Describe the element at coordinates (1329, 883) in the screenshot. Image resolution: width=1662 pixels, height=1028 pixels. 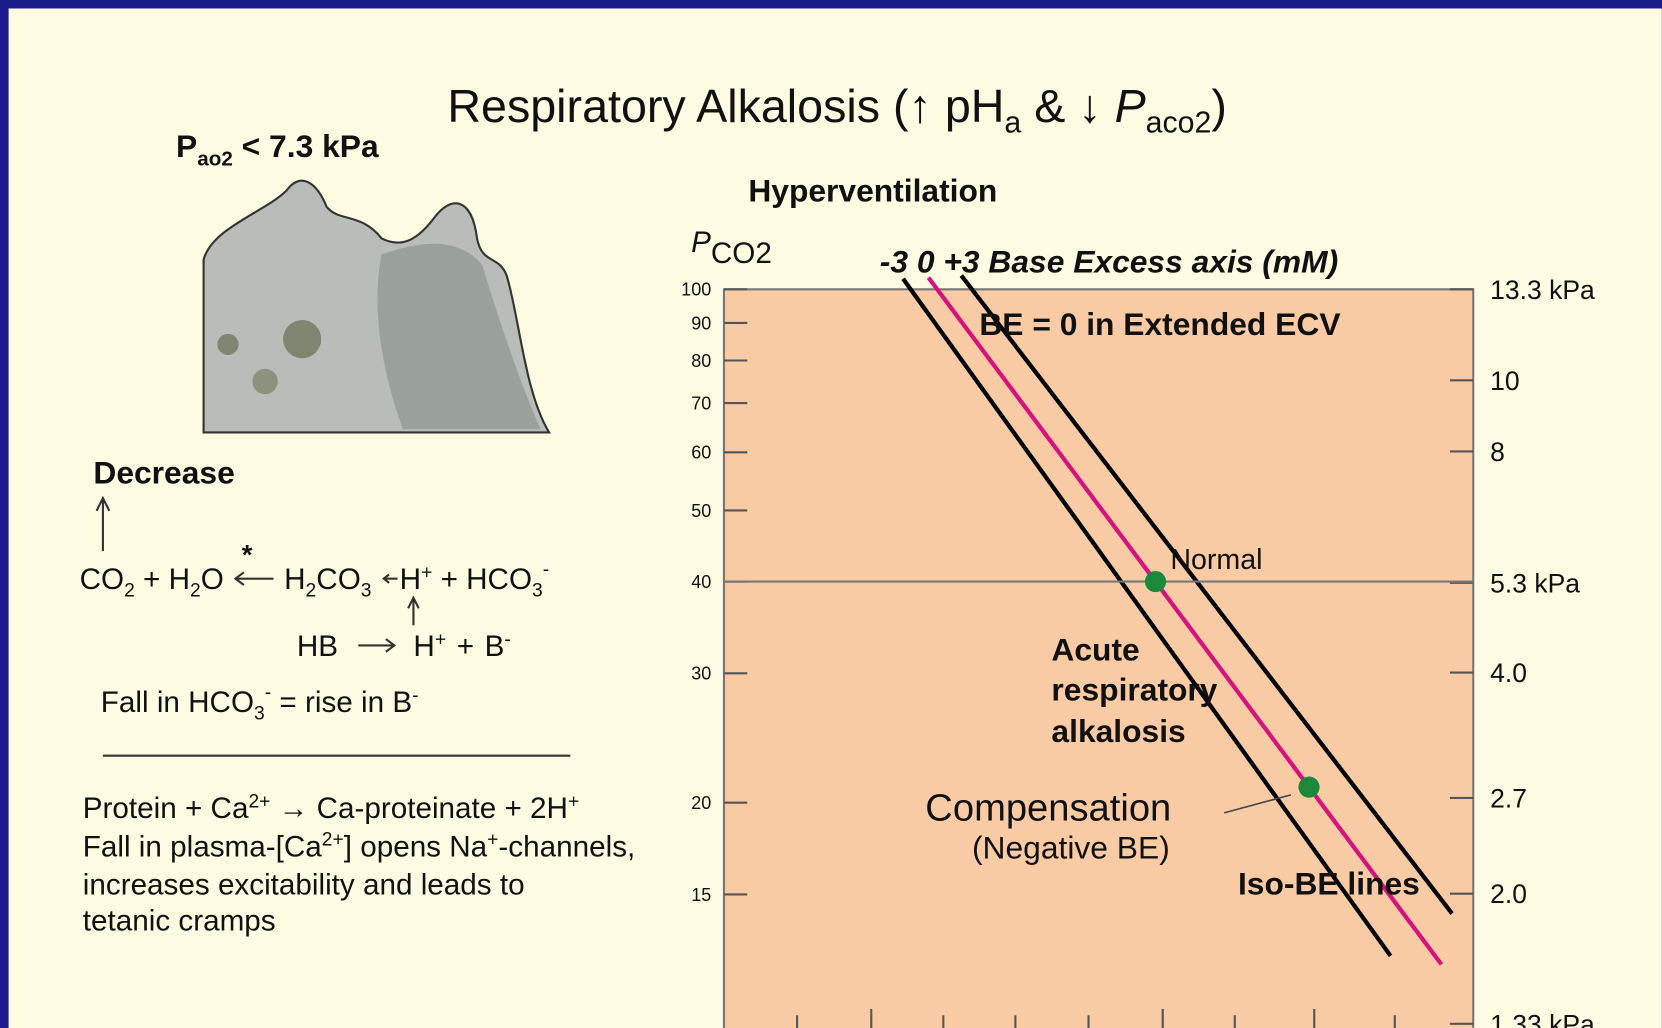
I see `iso-label: Iso-BE lines` at that location.